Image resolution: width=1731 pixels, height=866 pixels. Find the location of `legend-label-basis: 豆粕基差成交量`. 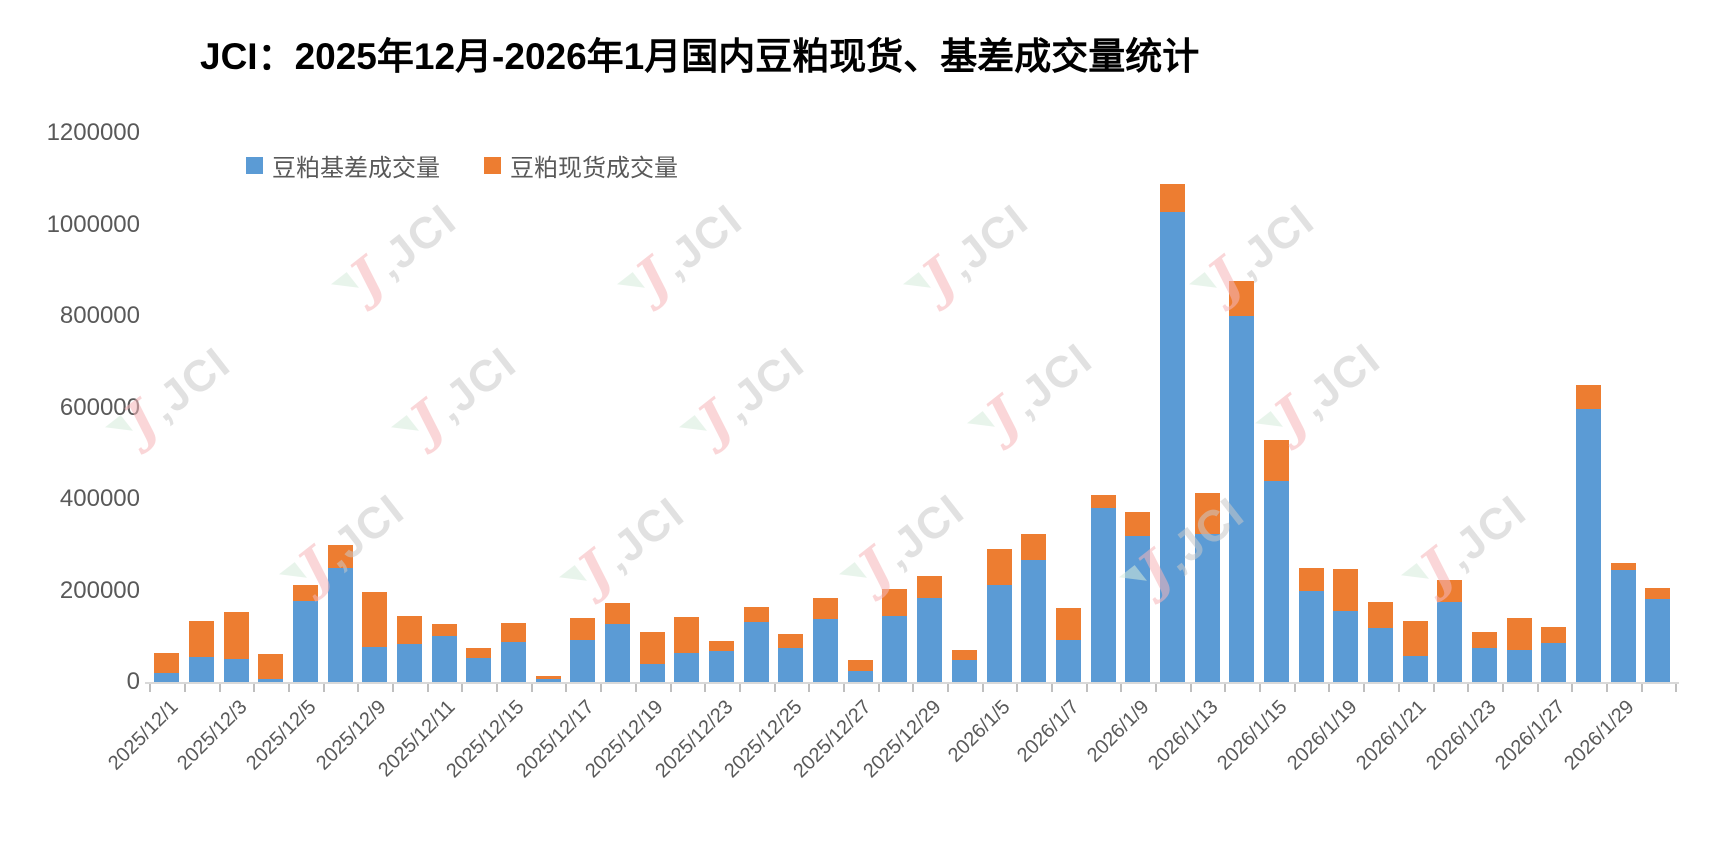

legend-label-basis: 豆粕基差成交量 is located at coordinates (356, 168).